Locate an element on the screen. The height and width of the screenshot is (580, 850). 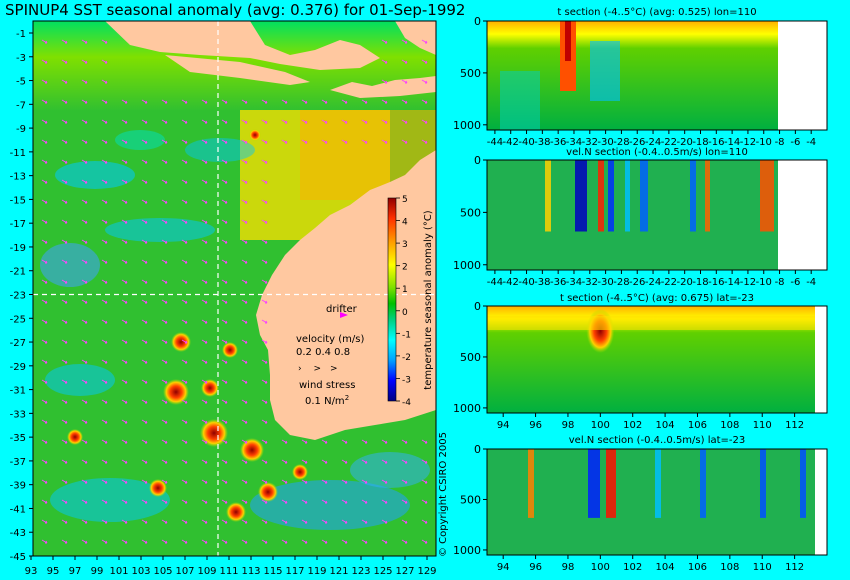
section-x-tick-label: -32 is located at coordinates (590, 282).